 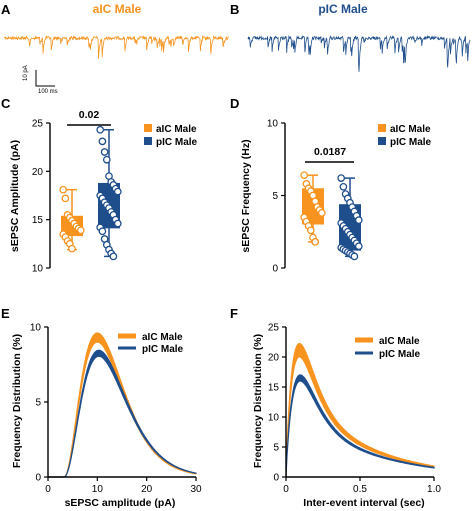 I want to click on trace-a, so click(x=116, y=46).